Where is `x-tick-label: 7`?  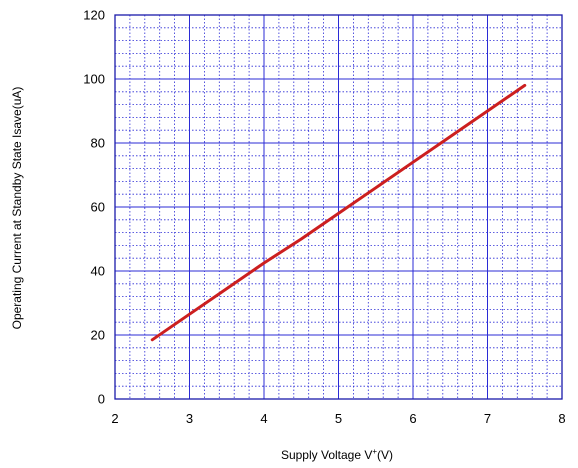
x-tick-label: 7 is located at coordinates (487, 418).